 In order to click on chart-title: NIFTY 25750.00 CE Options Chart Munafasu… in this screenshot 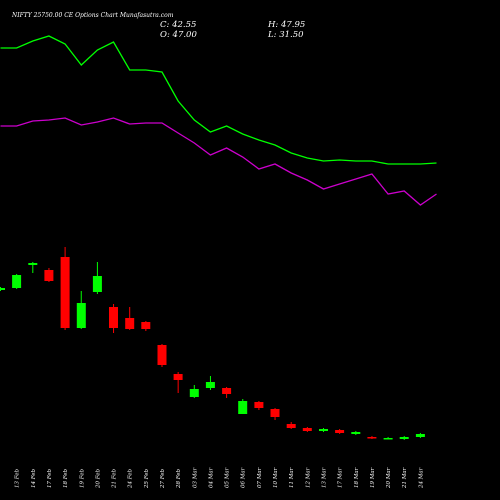, I will do `click(92, 15)`.